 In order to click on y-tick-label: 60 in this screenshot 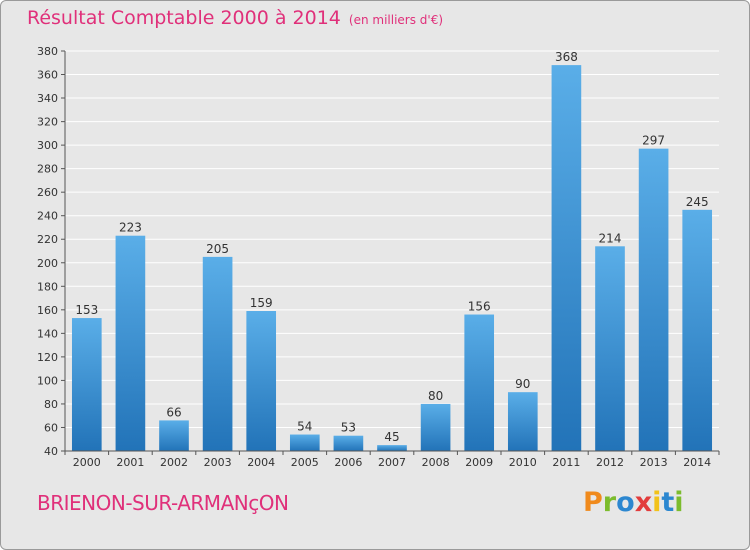, I will do `click(51, 427)`.